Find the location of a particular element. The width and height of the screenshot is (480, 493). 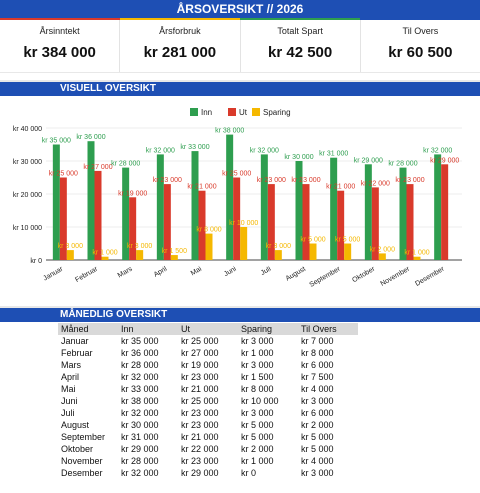

table-cell: kr 38 000 is located at coordinates (140, 401).